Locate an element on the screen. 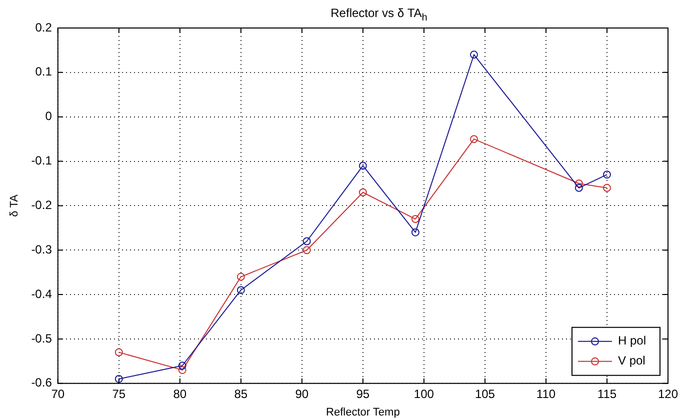  legend-label: V pol is located at coordinates (632, 361).